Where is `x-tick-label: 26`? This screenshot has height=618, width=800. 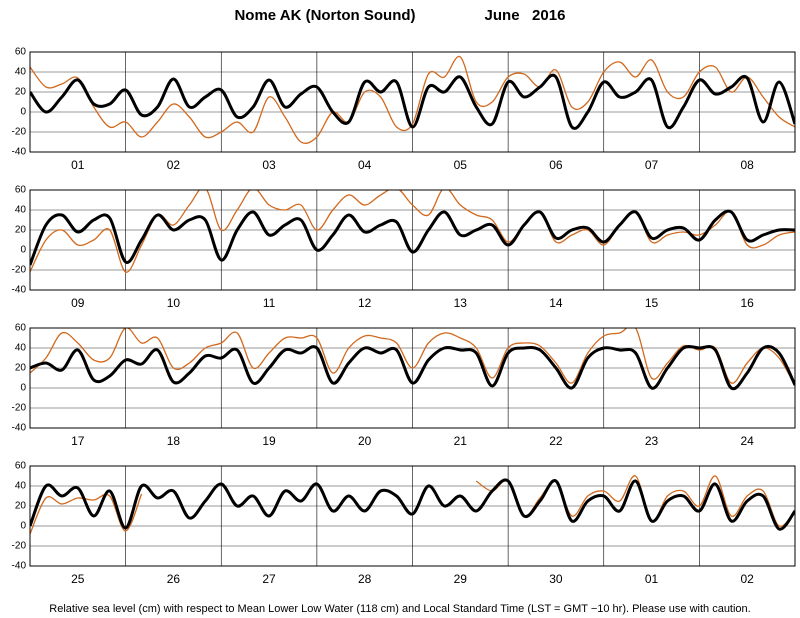 x-tick-label: 26 is located at coordinates (174, 579).